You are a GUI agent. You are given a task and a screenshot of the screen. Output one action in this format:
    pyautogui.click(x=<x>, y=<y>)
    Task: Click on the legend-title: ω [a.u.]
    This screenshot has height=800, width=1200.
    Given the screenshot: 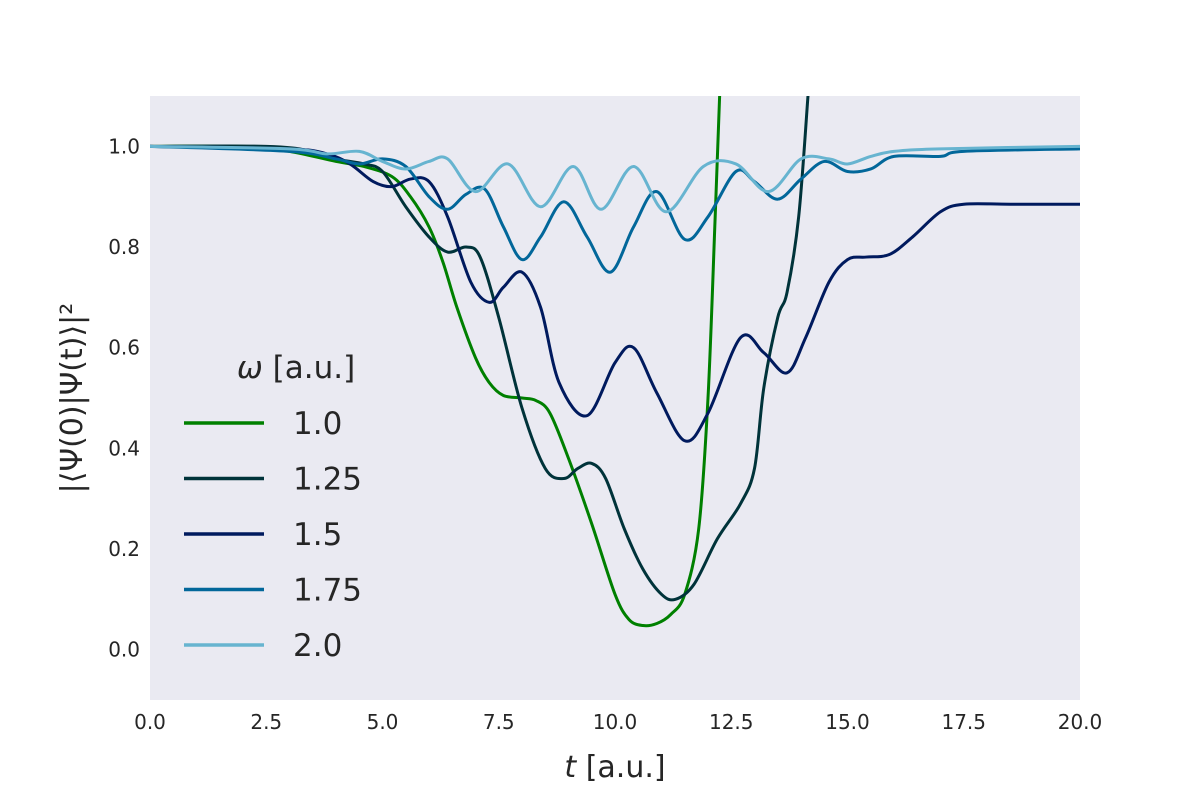 What is the action you would take?
    pyautogui.click(x=296, y=368)
    